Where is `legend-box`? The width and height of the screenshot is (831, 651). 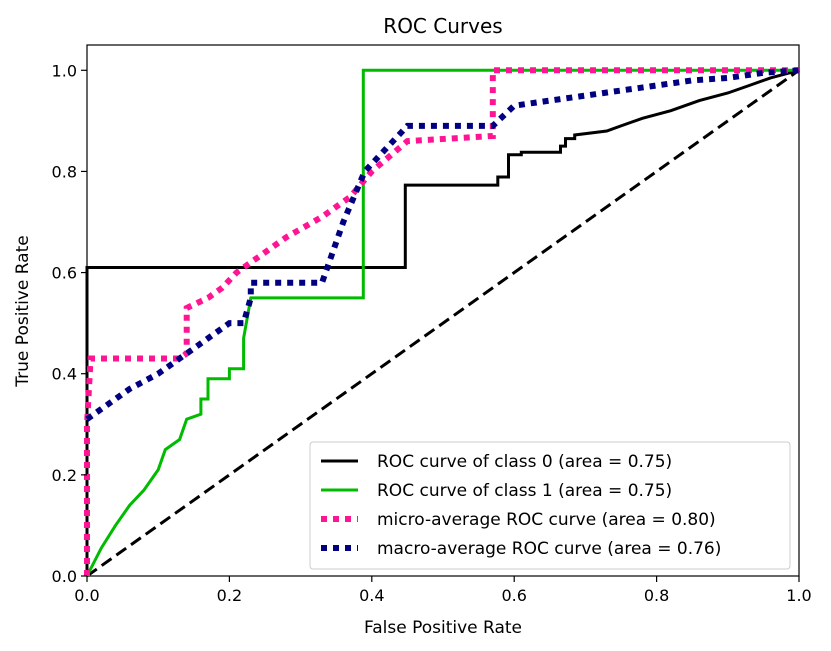 legend-box is located at coordinates (550, 505).